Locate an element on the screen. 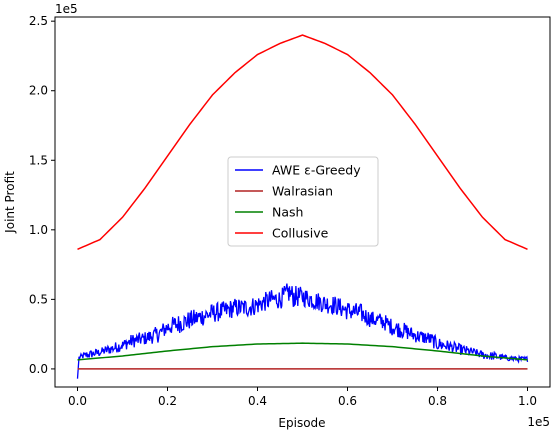  y-tick-label: 0.0 is located at coordinates (38, 369).